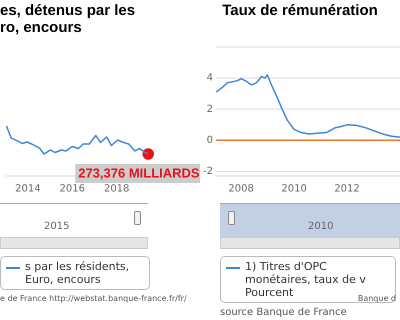  Describe the element at coordinates (77, 273) in the screenshot. I see `legend-label: s par les résidents, Euro, encours` at that location.